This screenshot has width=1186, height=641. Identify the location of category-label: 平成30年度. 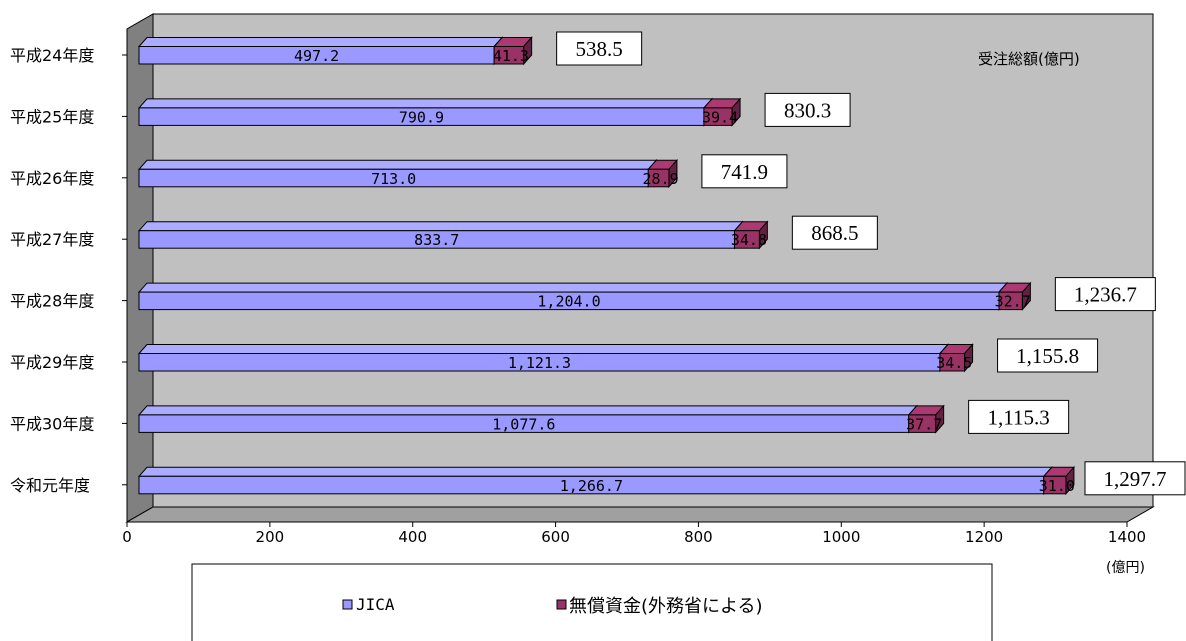
(52, 423).